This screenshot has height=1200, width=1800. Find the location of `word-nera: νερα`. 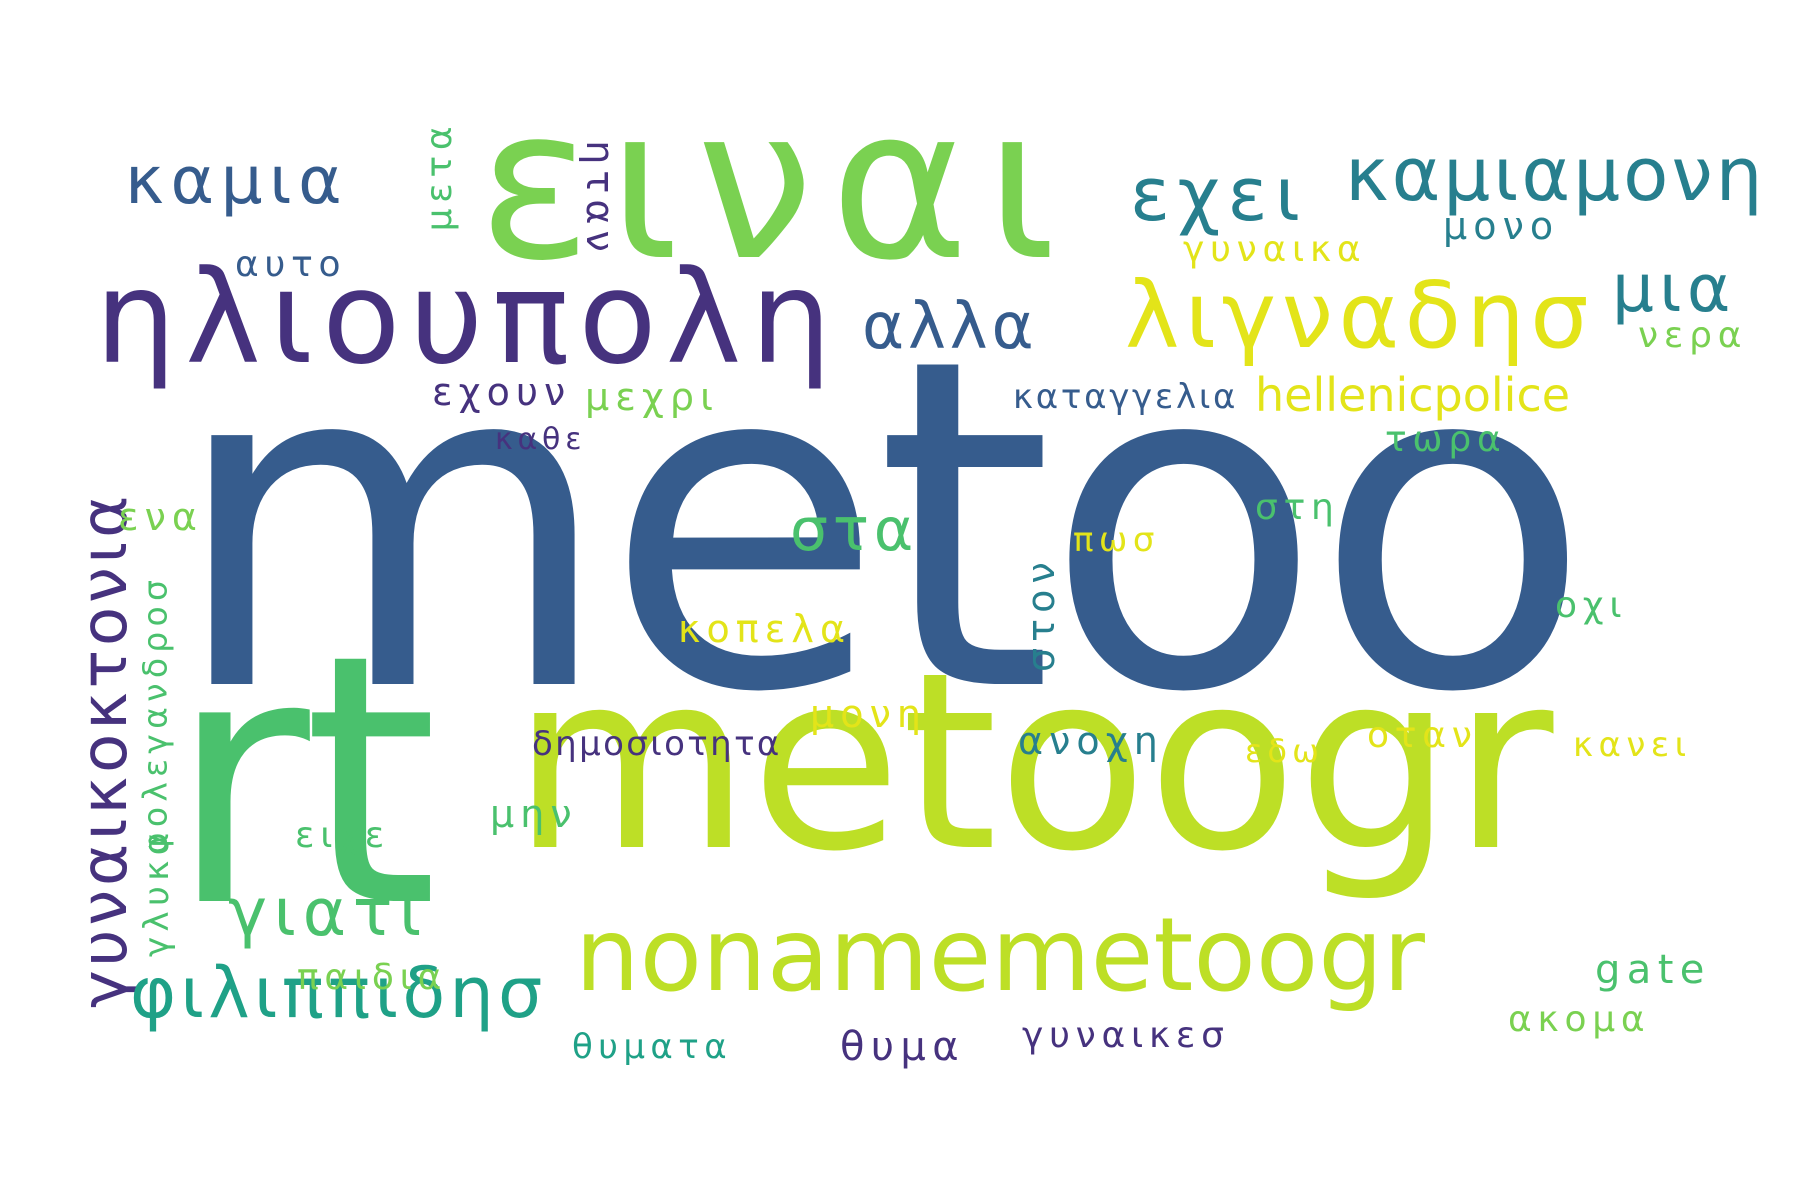

word-nera: νερα is located at coordinates (1693, 335).